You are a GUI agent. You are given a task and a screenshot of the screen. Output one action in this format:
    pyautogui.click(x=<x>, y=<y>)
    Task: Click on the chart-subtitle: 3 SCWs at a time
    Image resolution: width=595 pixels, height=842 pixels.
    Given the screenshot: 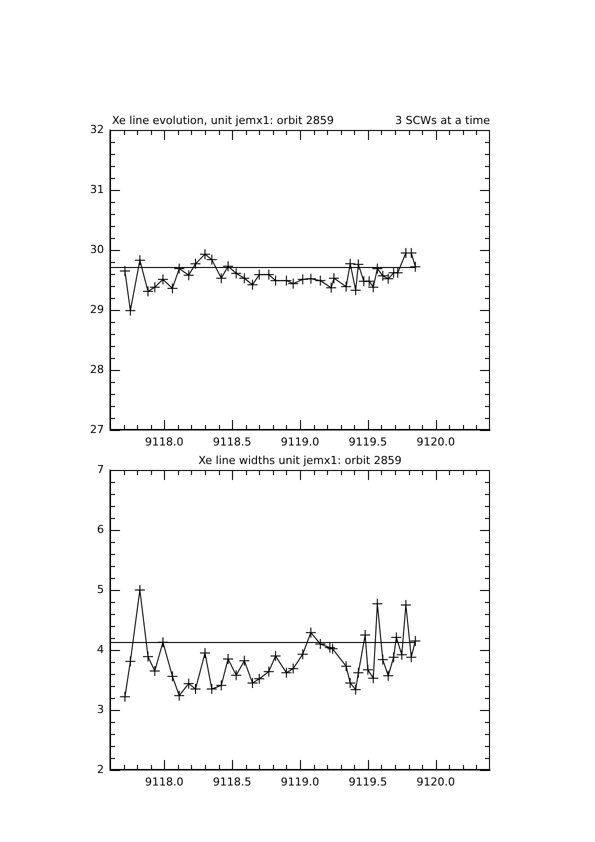 What is the action you would take?
    pyautogui.click(x=442, y=120)
    